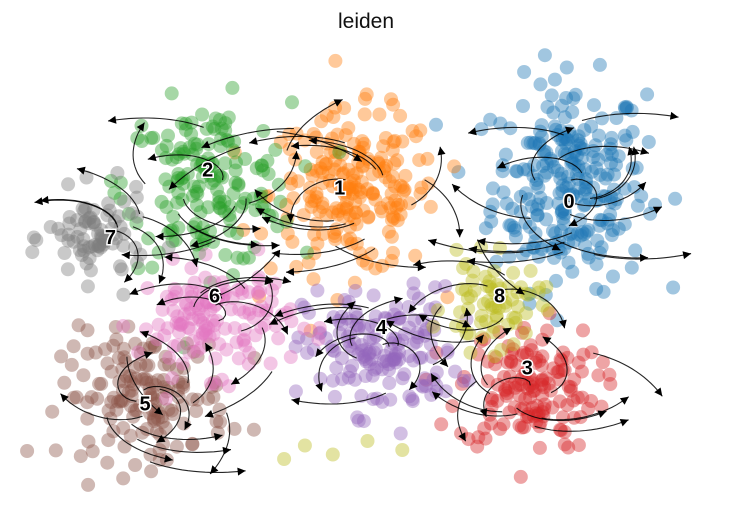 This screenshot has width=732, height=516. Describe the element at coordinates (499, 296) in the screenshot. I see `cluster-label-8: 8` at that location.